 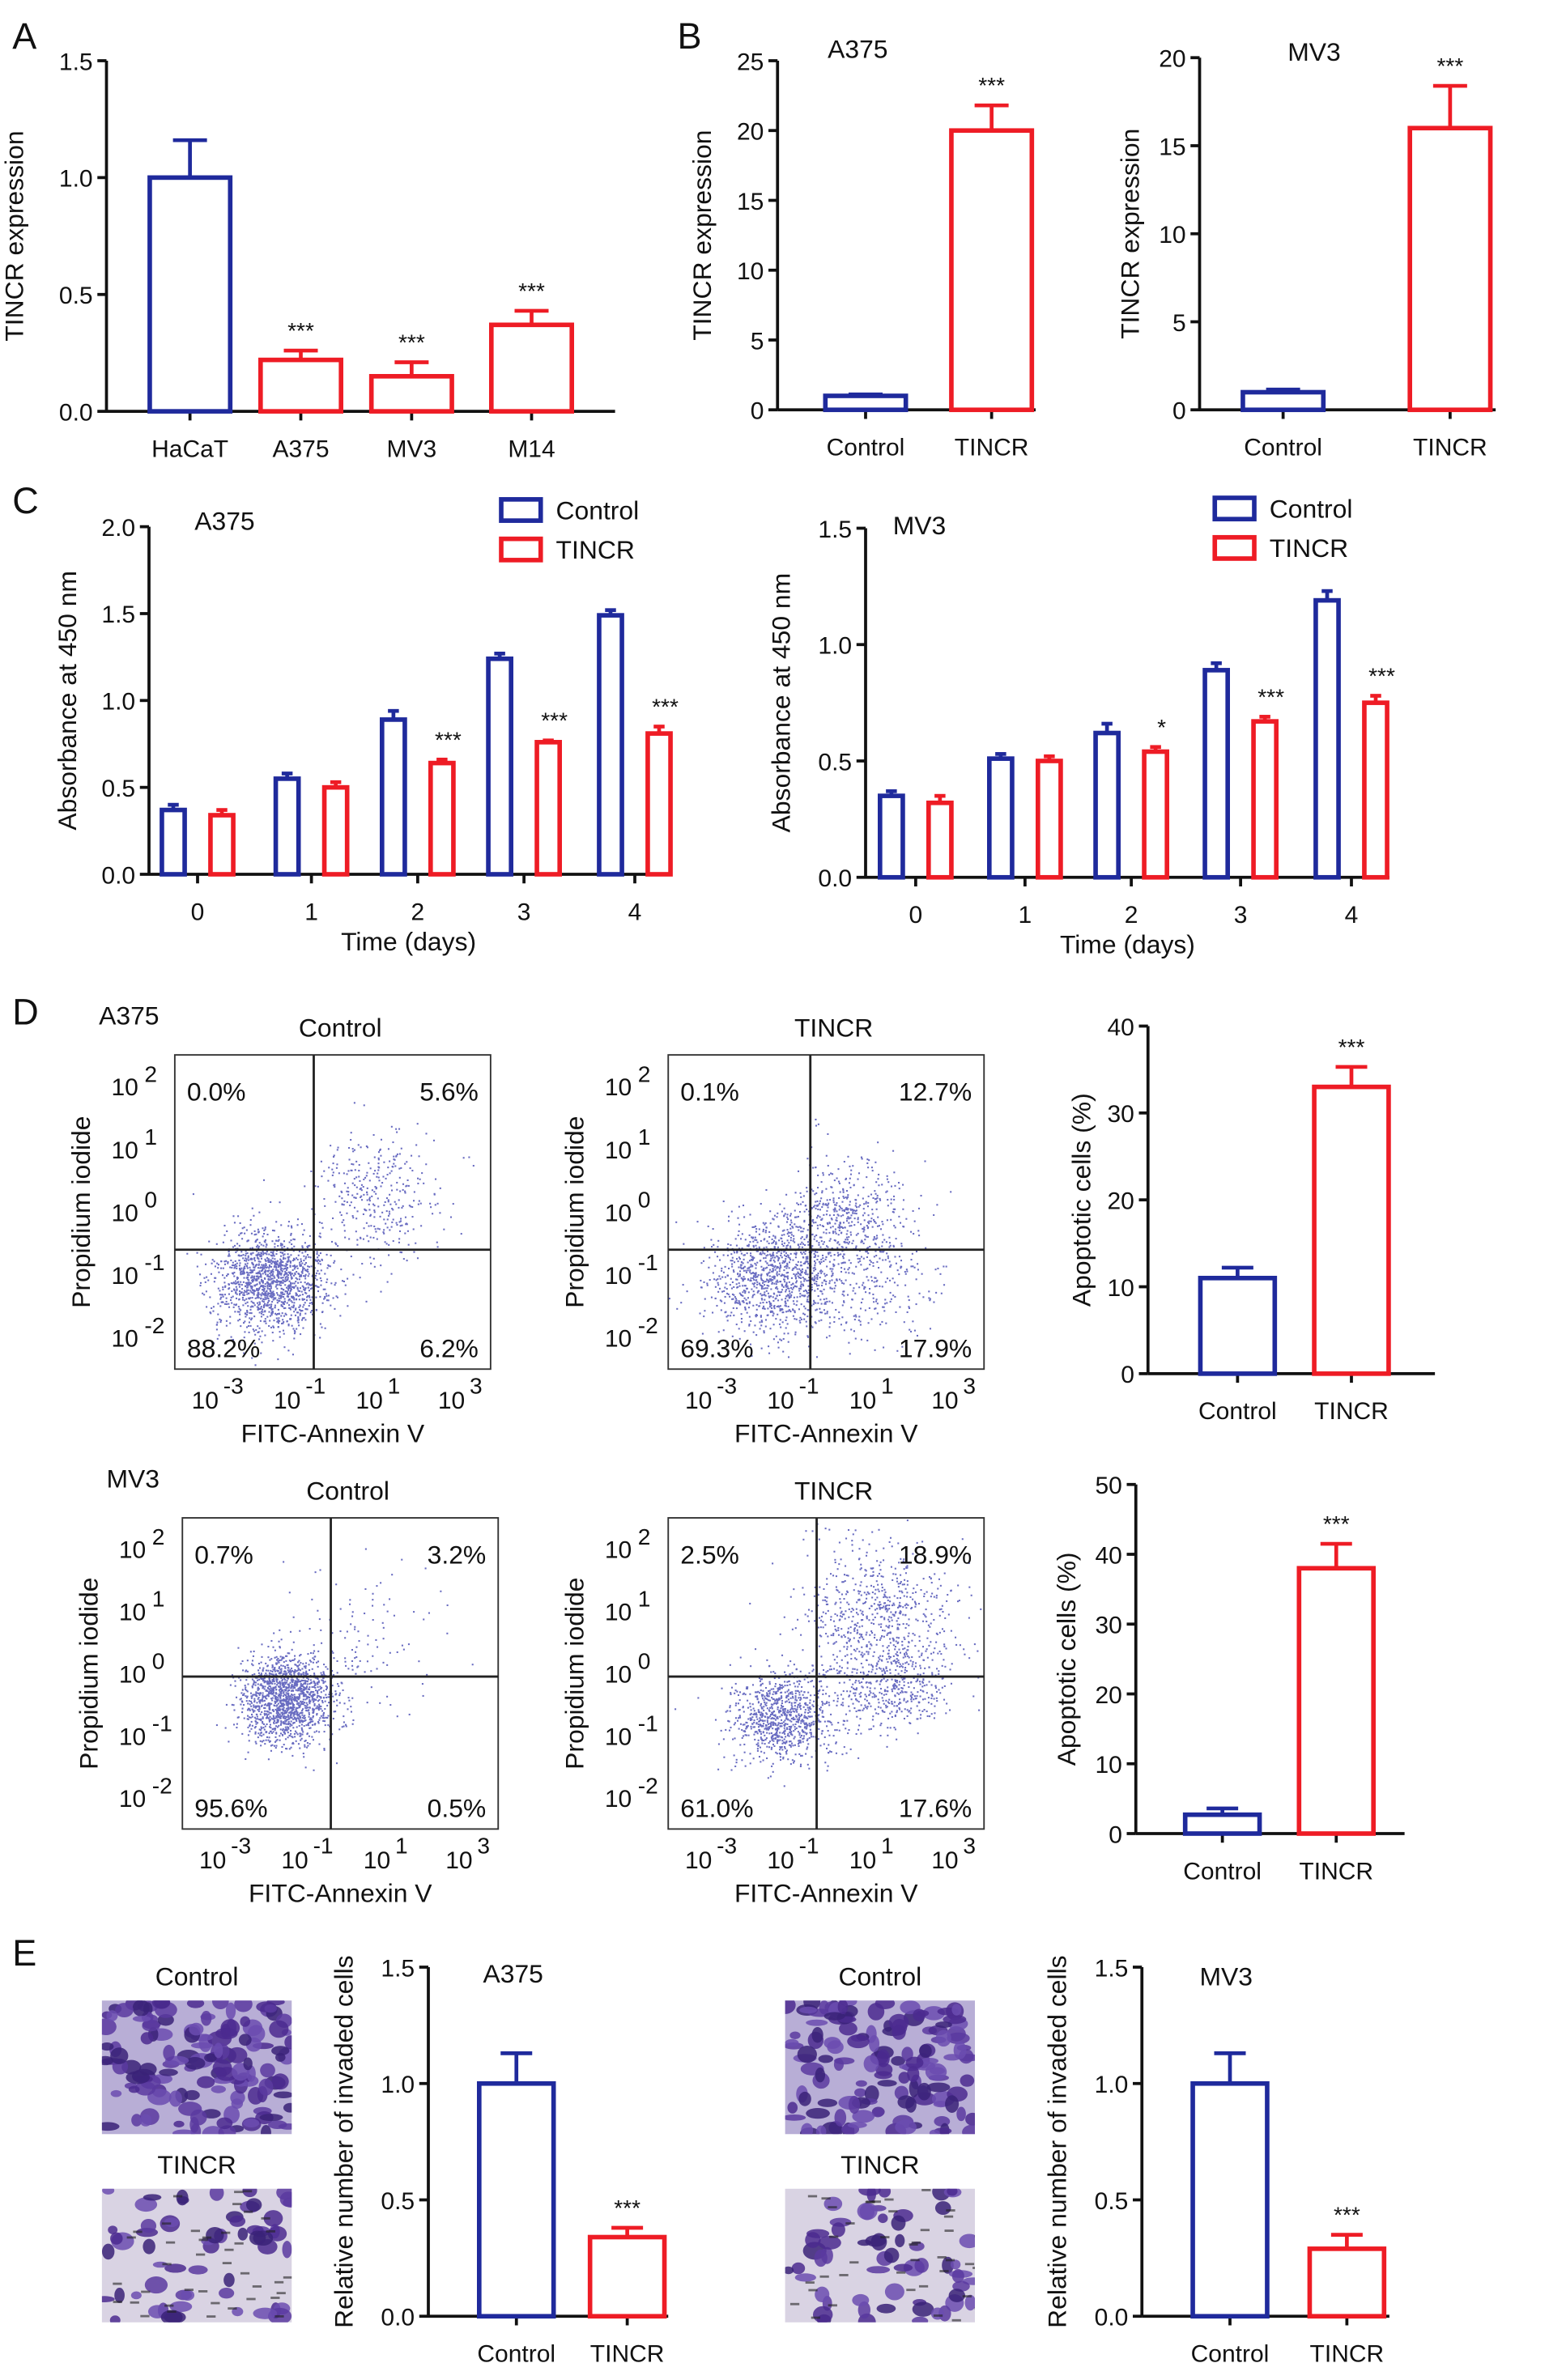 I want to click on x-axis-label: Time (days), so click(x=1127, y=944).